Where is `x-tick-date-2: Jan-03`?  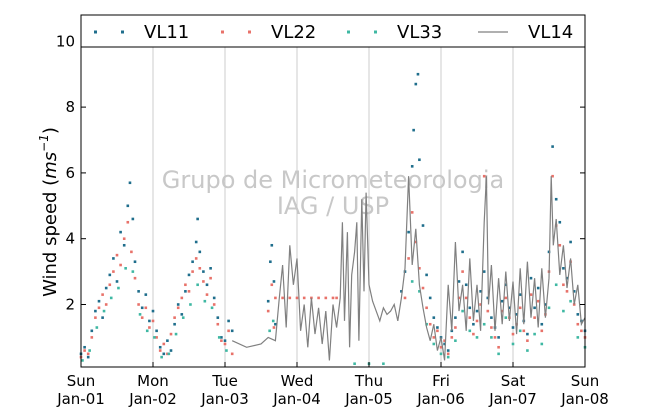 x-tick-date-2: Jan-03 is located at coordinates (224, 399).